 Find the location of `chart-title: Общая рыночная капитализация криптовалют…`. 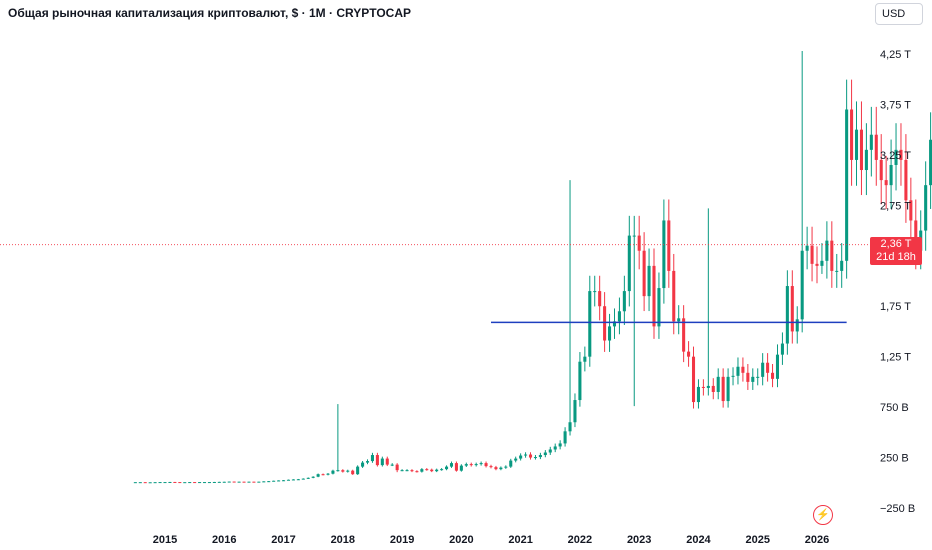

chart-title: Общая рыночная капитализация криптовалют… is located at coordinates (210, 13).